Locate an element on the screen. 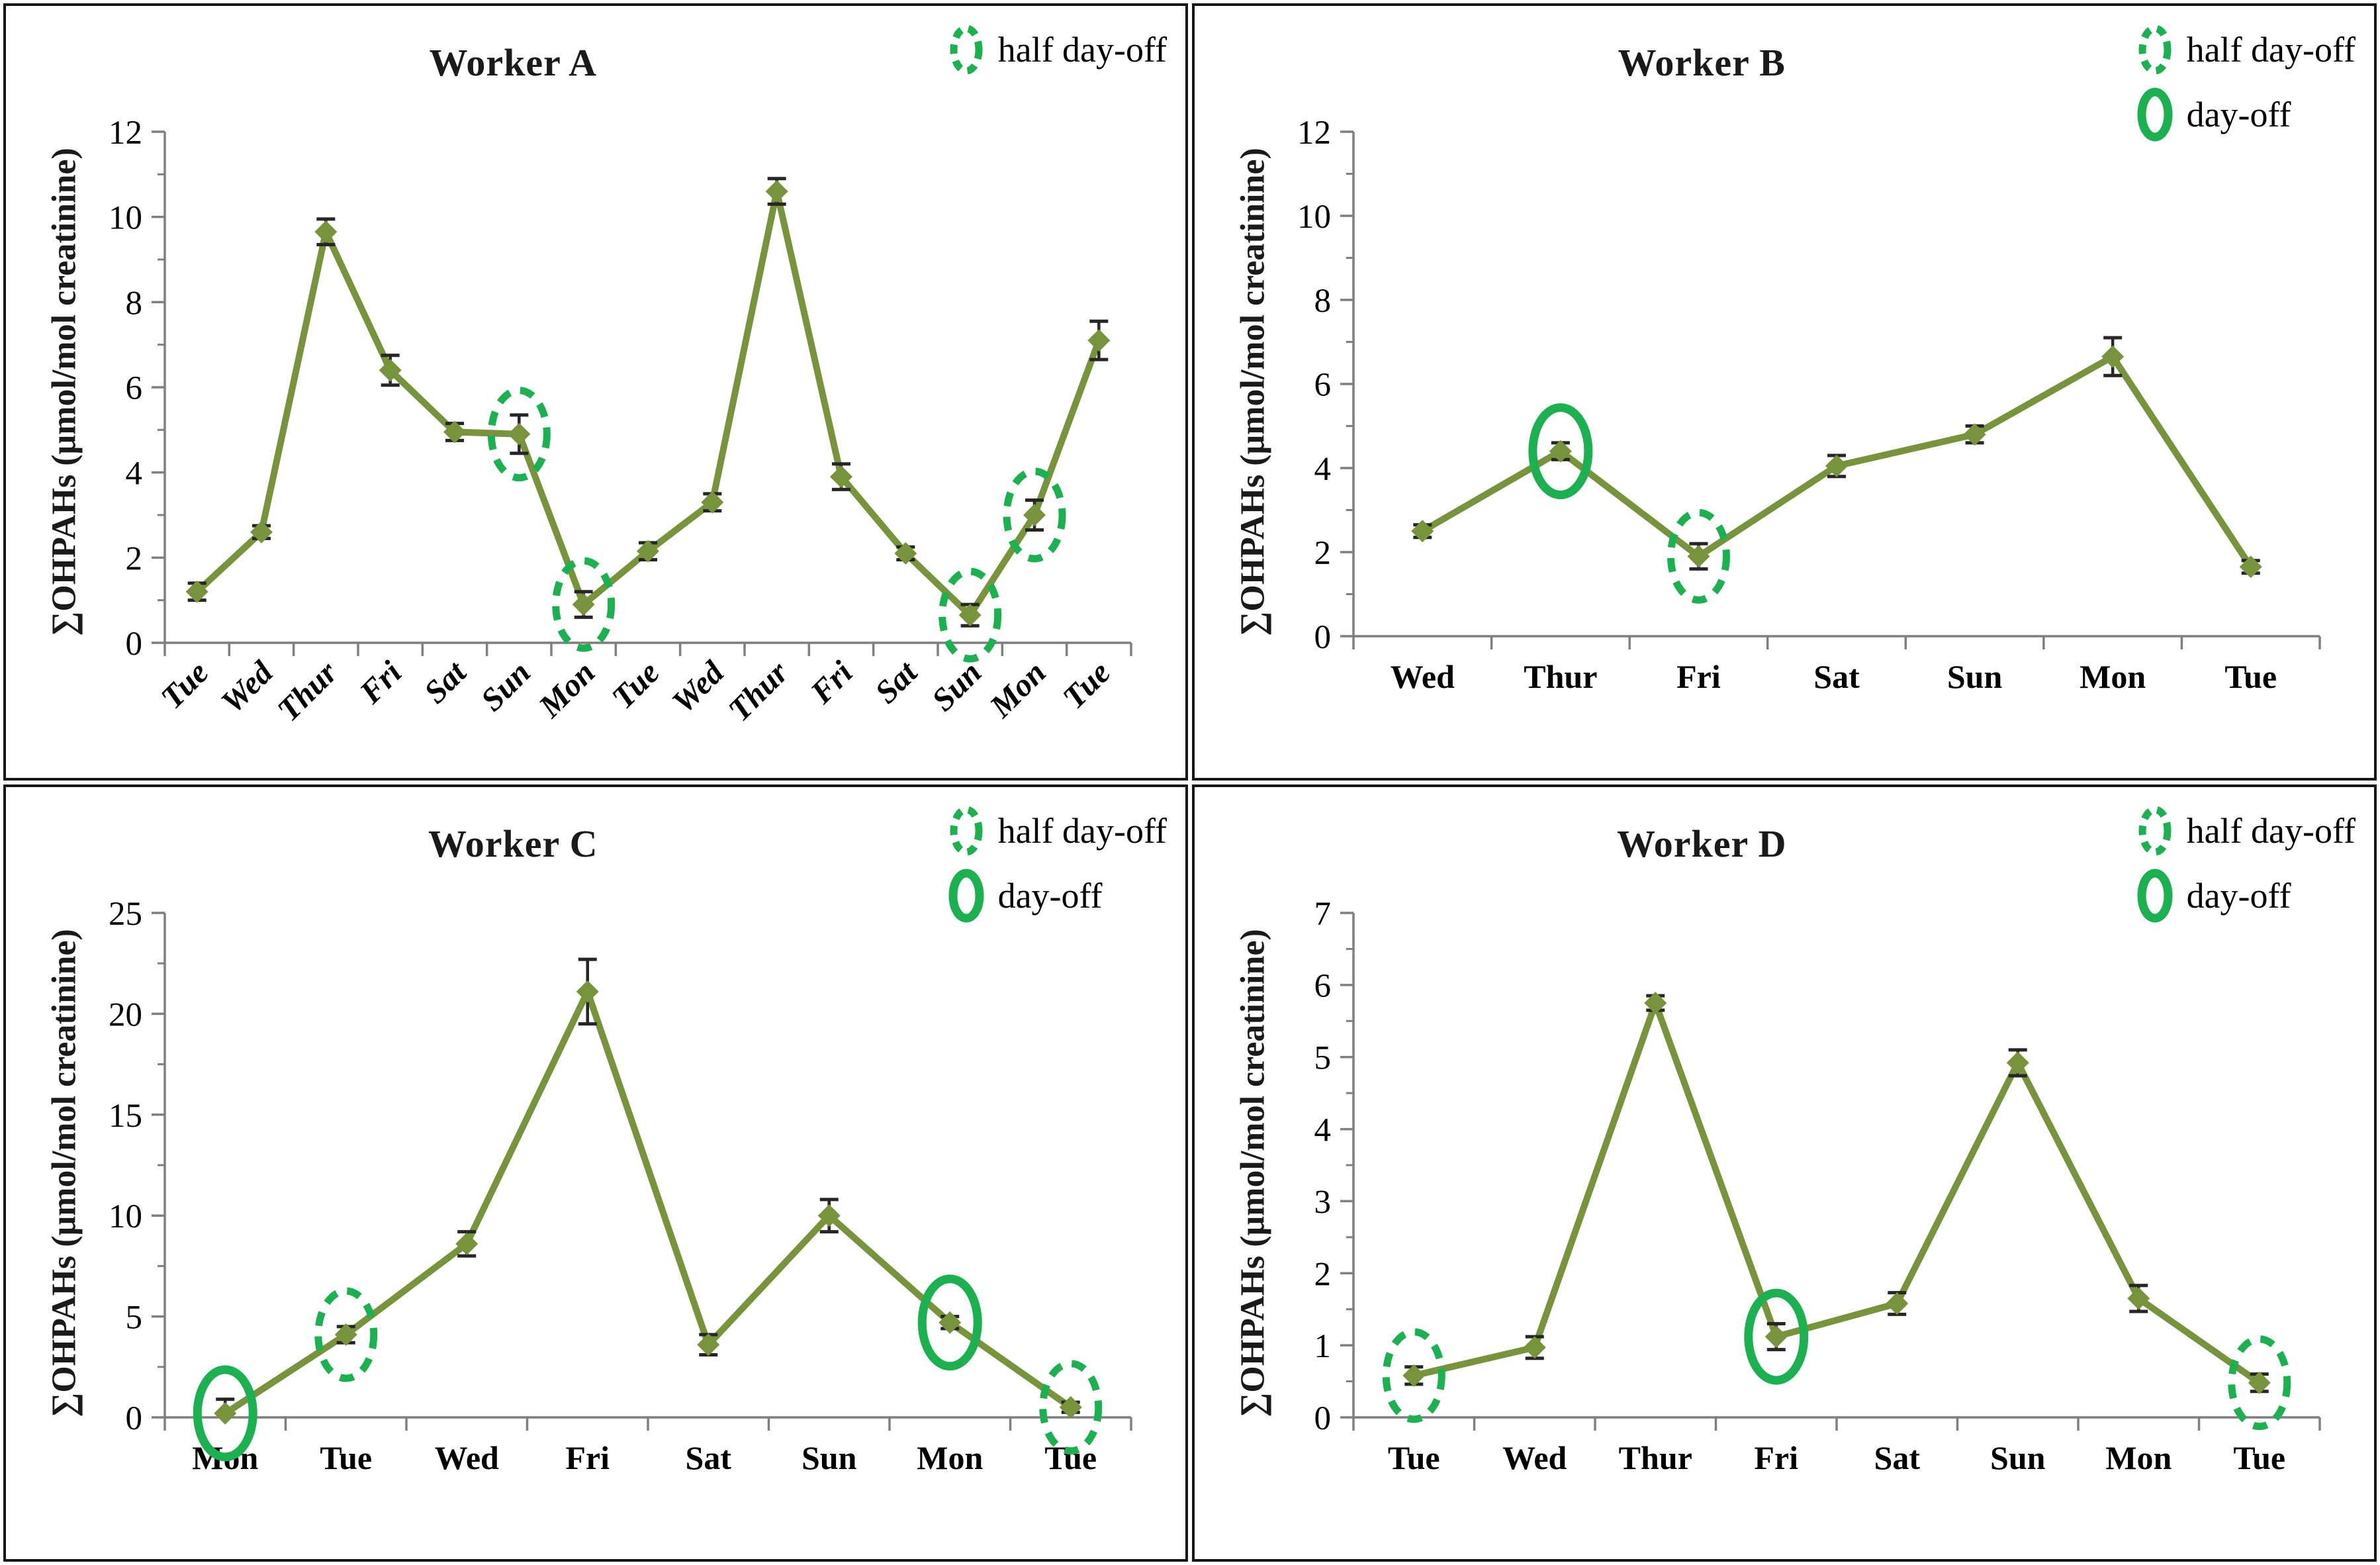 This screenshot has width=2380, height=1565. axes: 0 5 10 15 20 25 is located at coordinates (620, 1166).